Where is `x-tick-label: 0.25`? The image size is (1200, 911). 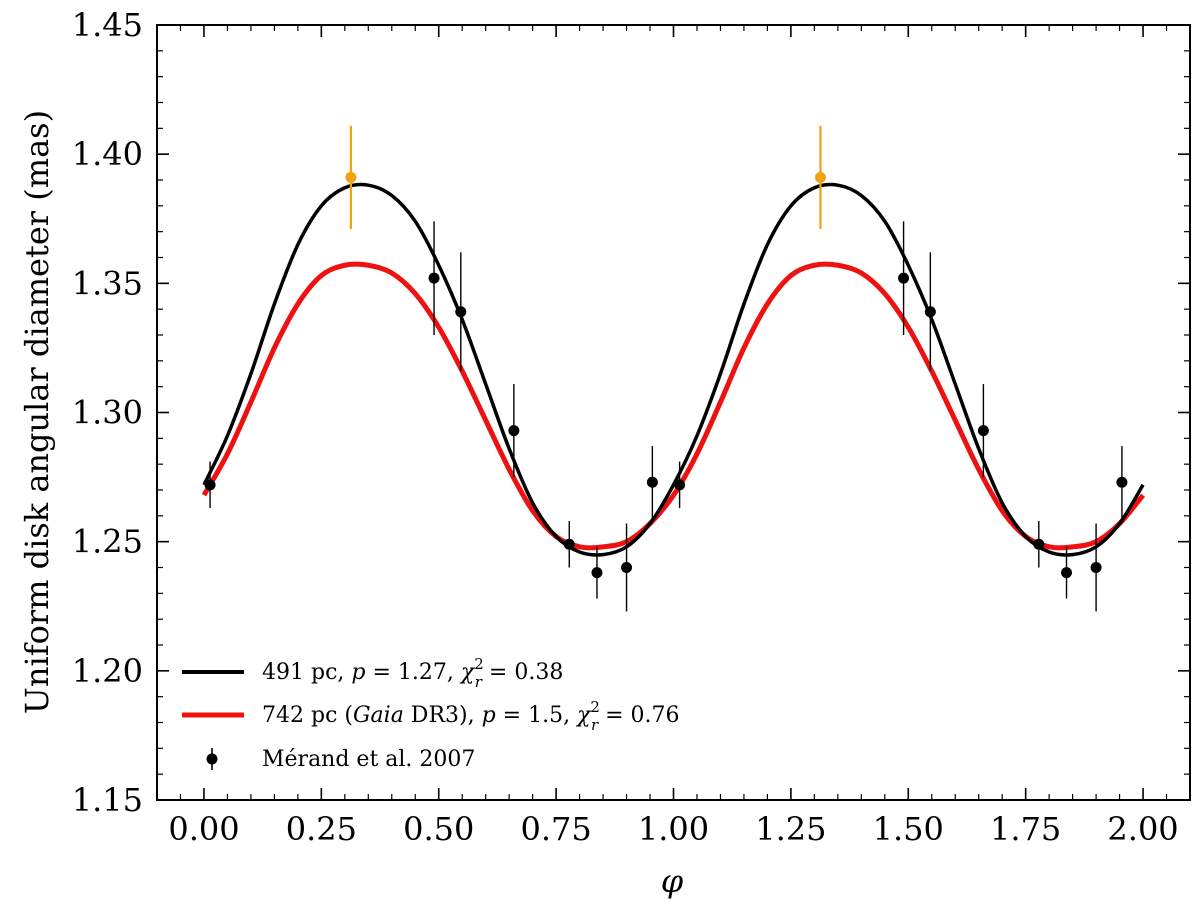 x-tick-label: 0.25 is located at coordinates (321, 829).